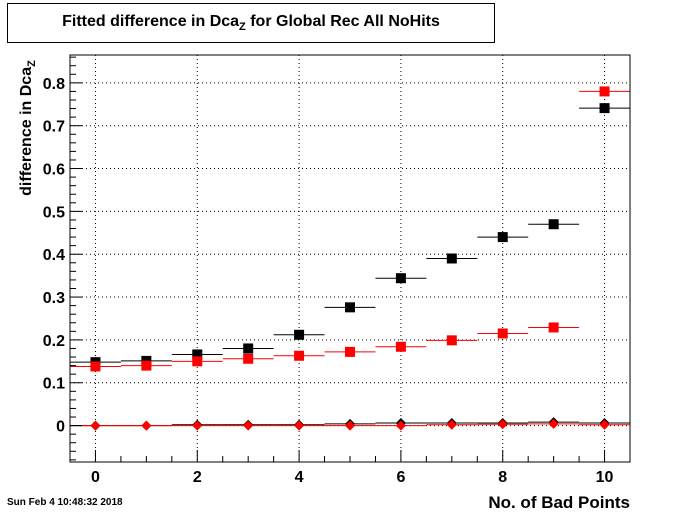  What do you see at coordinates (54, 255) in the screenshot?
I see `y-tick-label: 0.4` at bounding box center [54, 255].